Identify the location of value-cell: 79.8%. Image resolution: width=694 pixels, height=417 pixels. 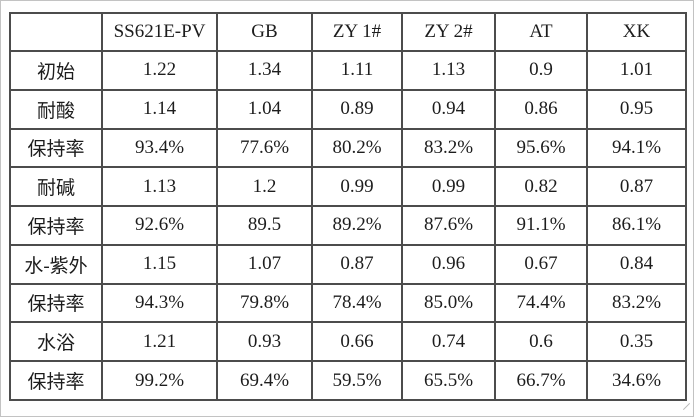
(264, 303).